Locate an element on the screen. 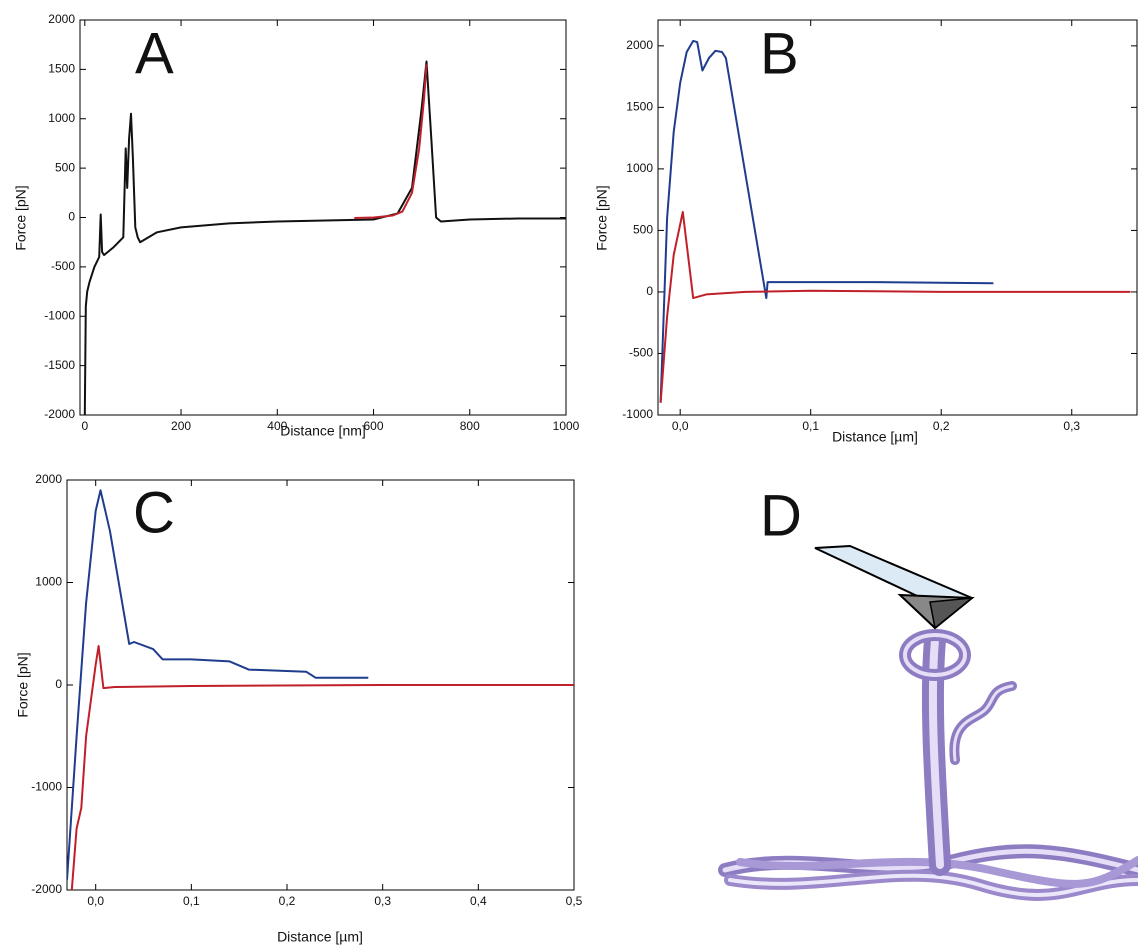 The image size is (1138, 946). x-tick-label: 200 is located at coordinates (181, 426).